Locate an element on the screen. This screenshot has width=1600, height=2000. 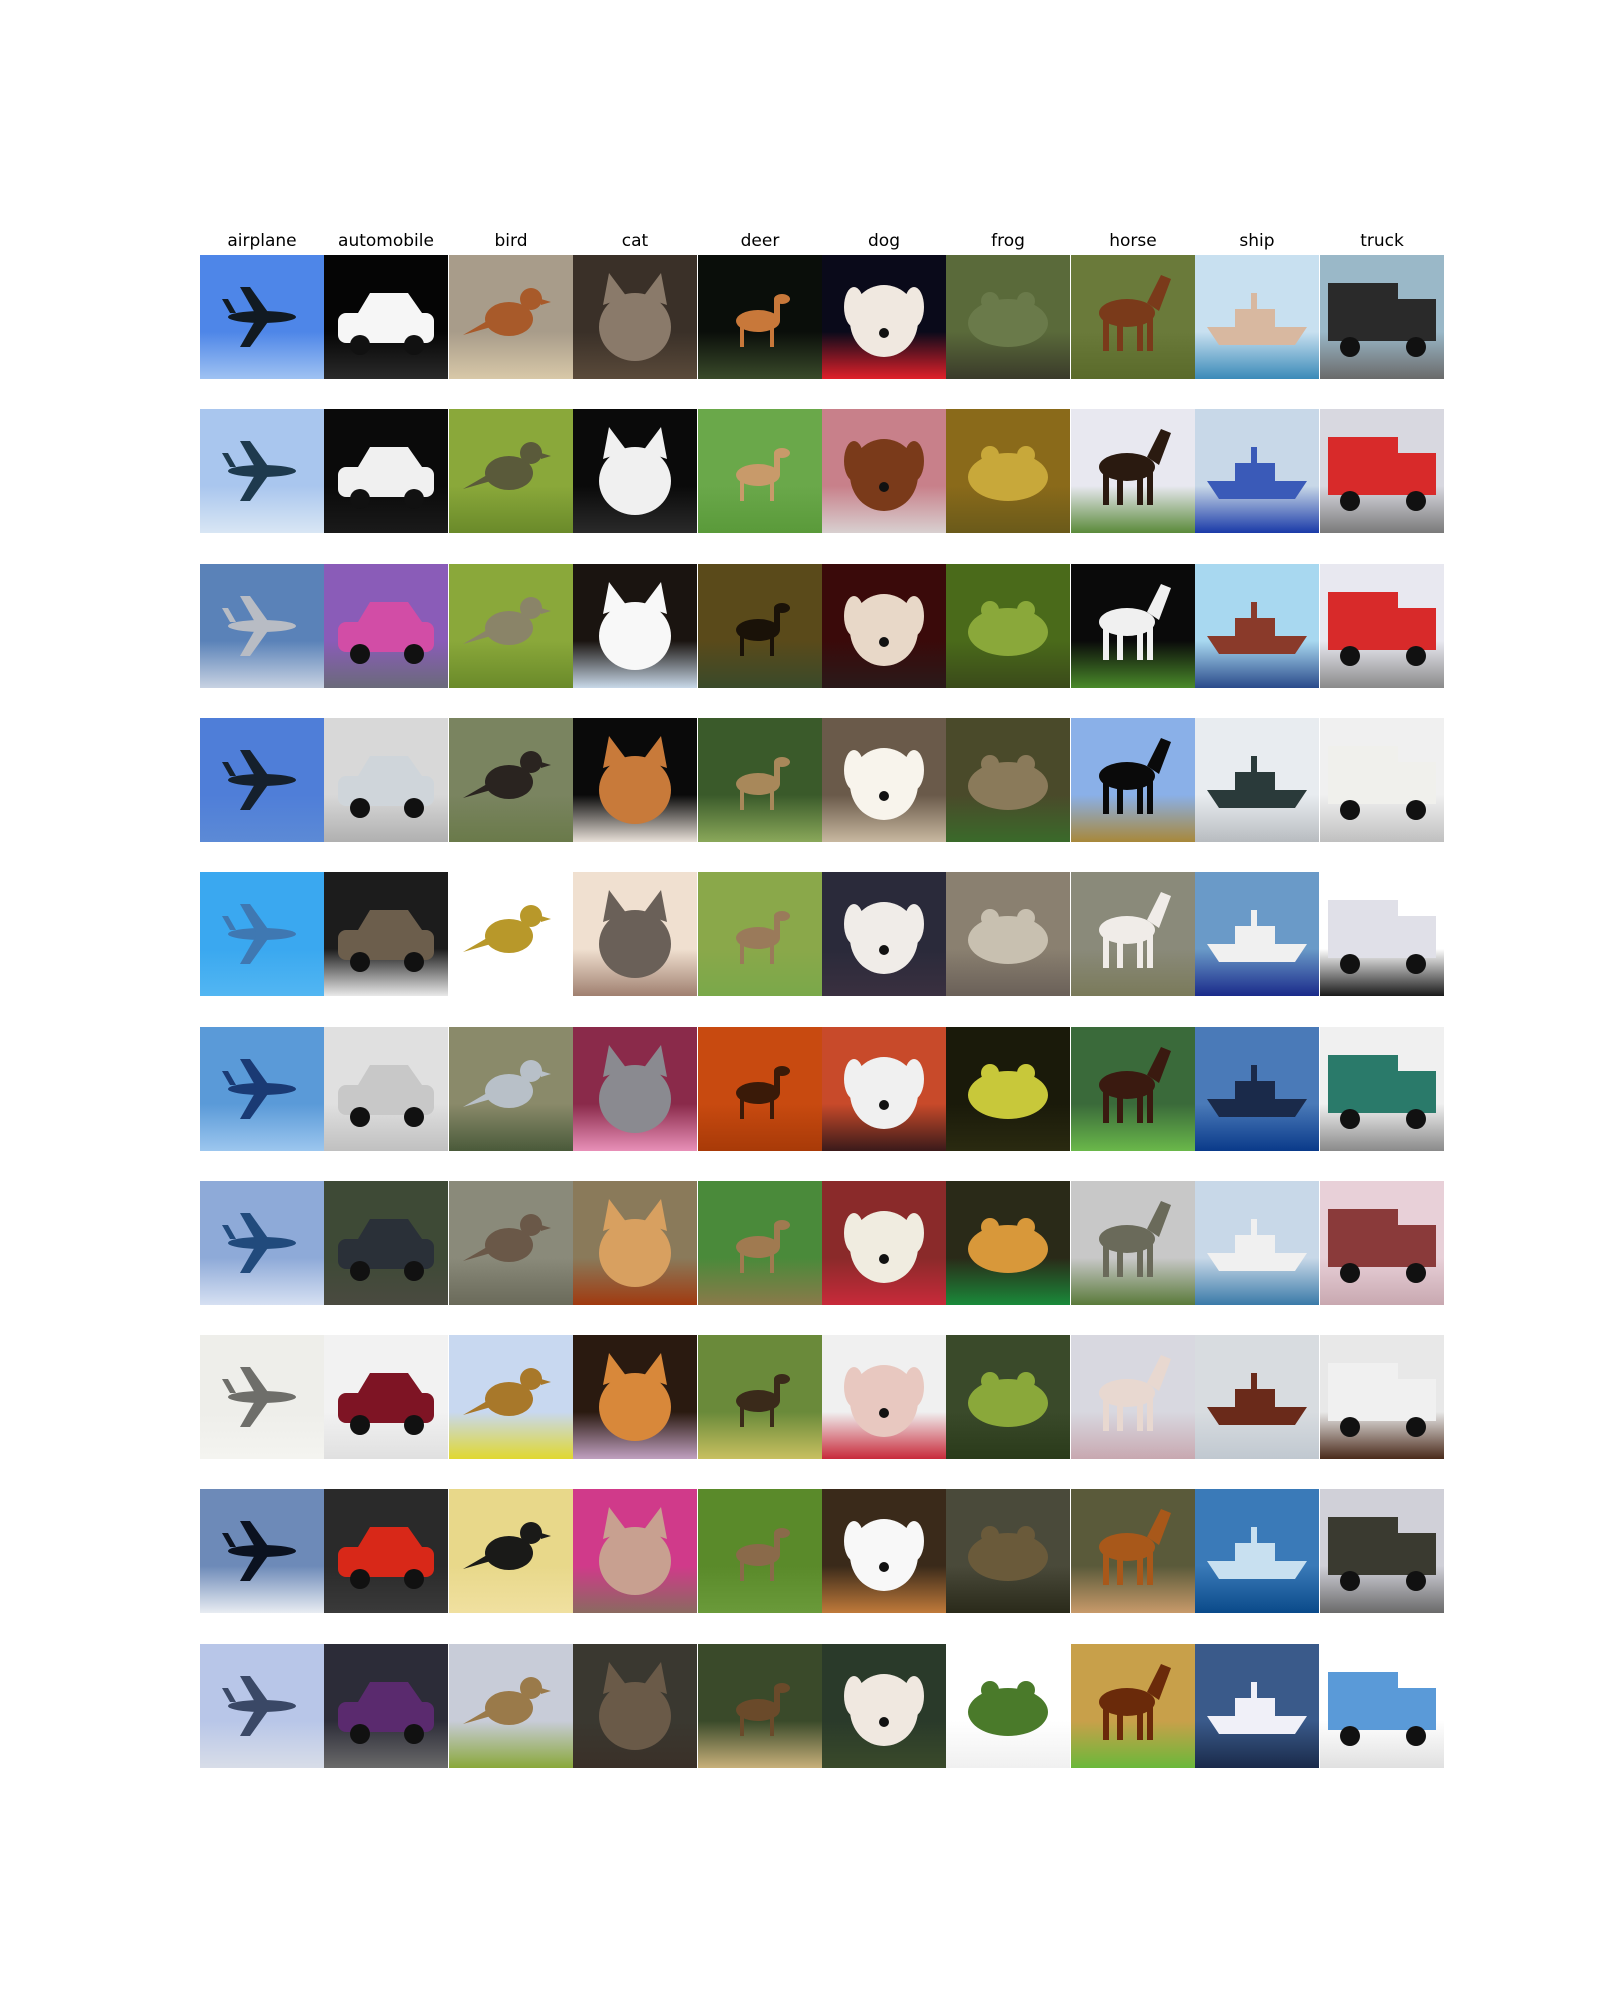
column-label-frog: frog is located at coordinates (1008, 241).